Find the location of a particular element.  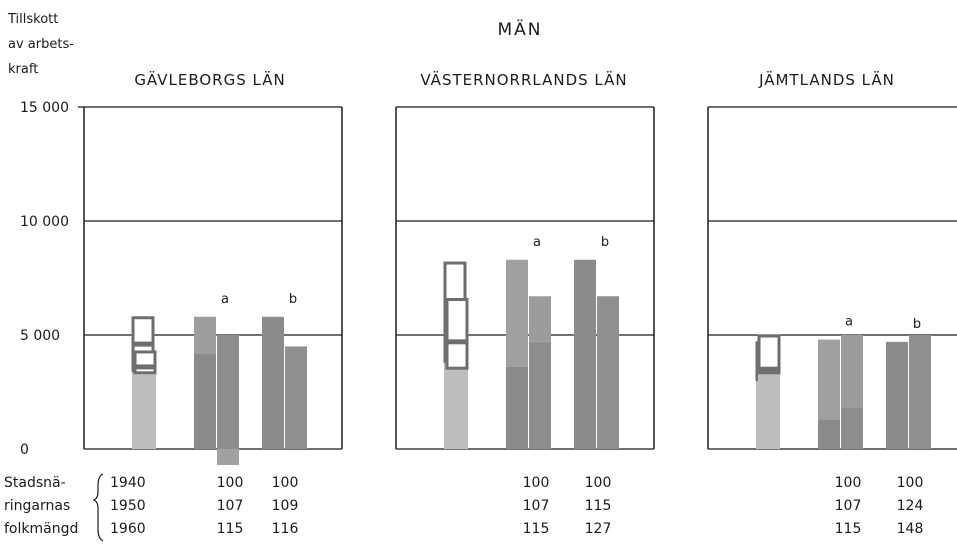

index-b-value: 127 is located at coordinates (598, 529).